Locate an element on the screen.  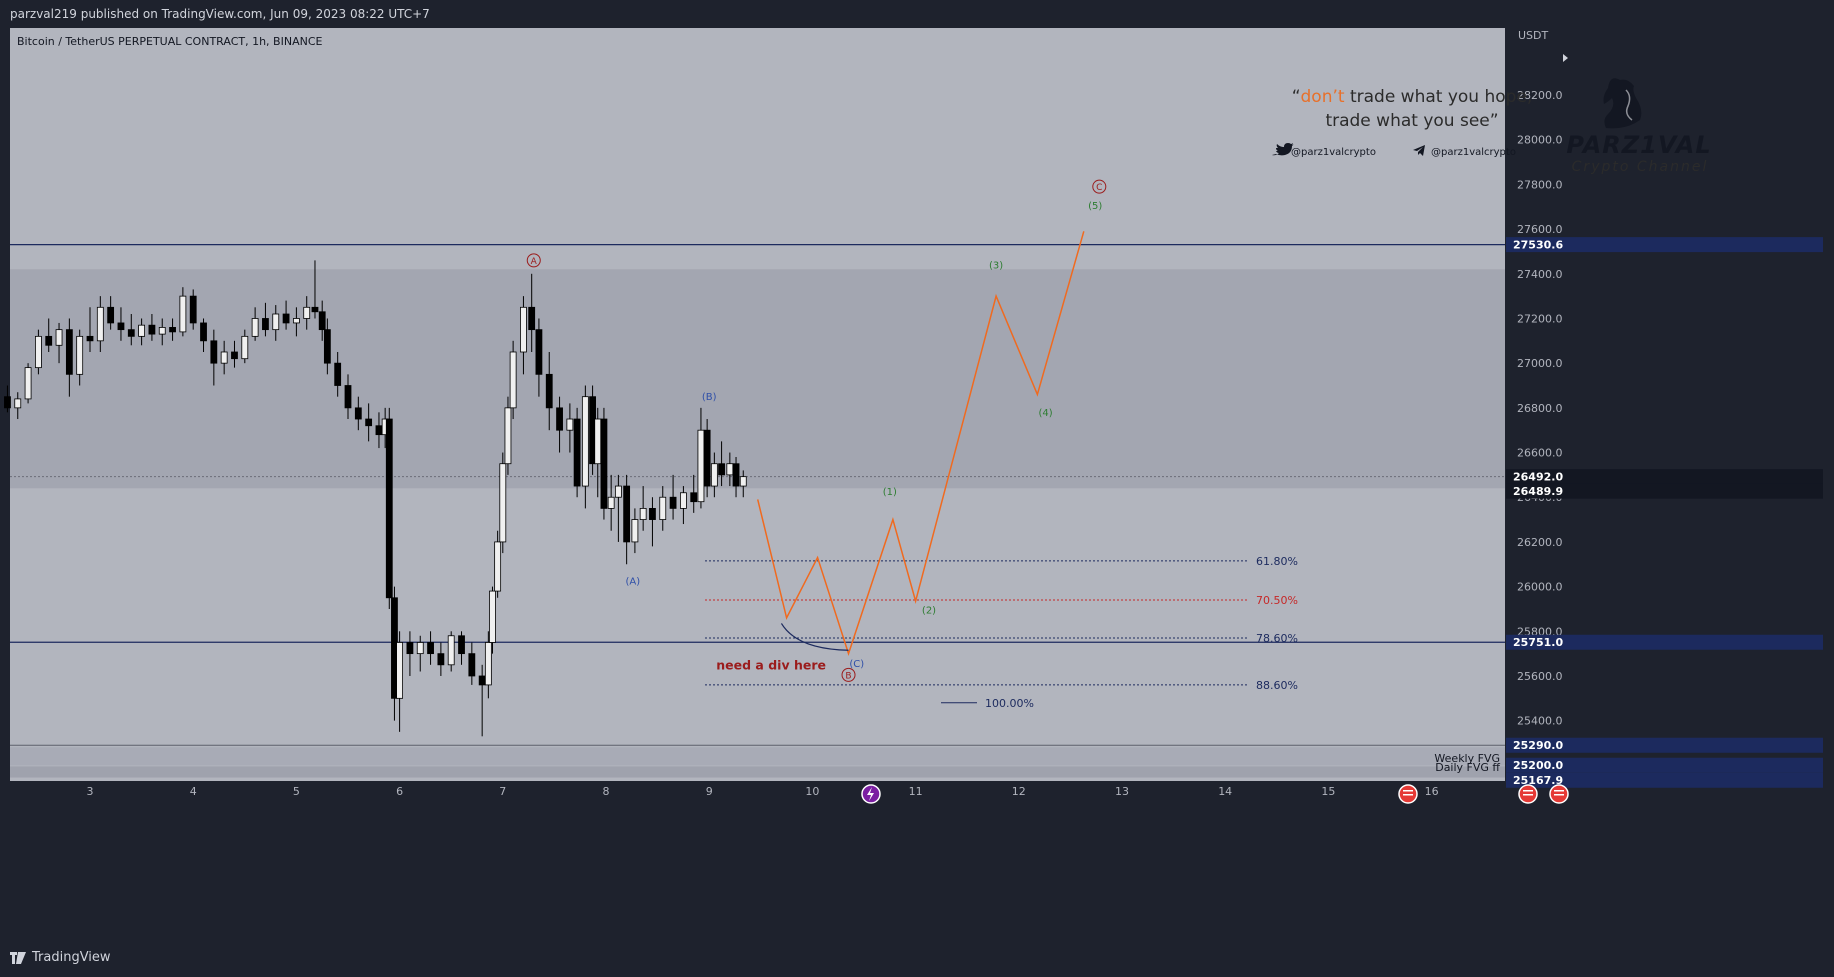
x-tick-label: 12 is located at coordinates (1019, 791).